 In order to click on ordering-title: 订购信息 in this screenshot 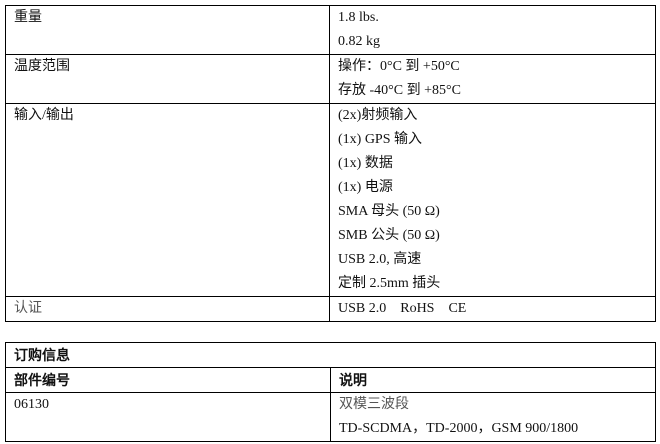, I will do `click(330, 355)`.